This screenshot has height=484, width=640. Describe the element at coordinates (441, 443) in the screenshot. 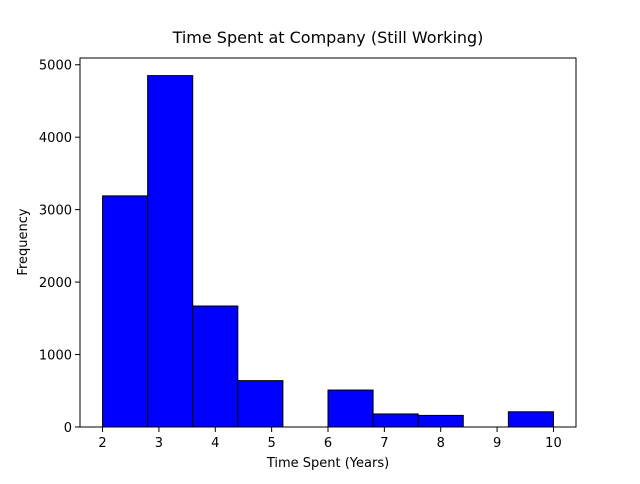

I see `x-tick-label: 8` at that location.